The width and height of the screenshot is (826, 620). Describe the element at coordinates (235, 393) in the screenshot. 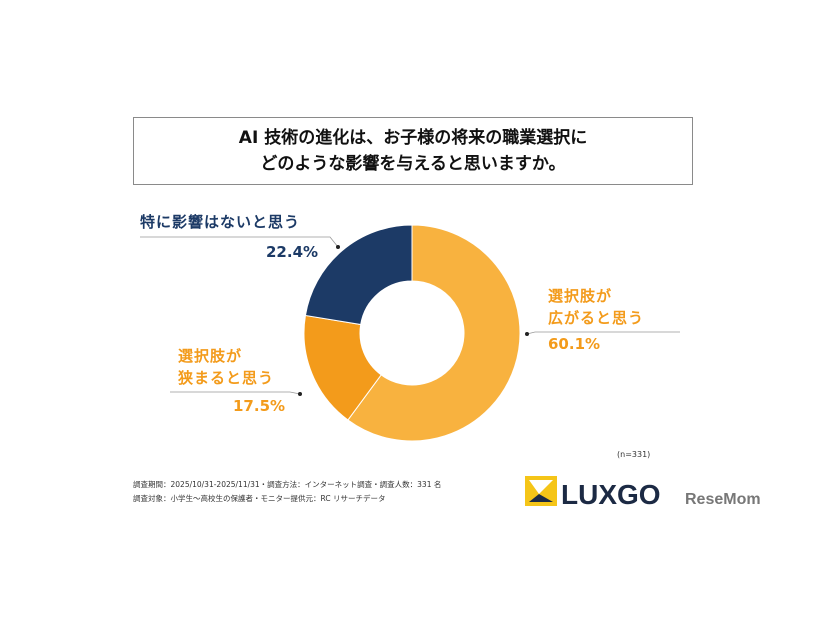

I see `leader-narrow` at that location.